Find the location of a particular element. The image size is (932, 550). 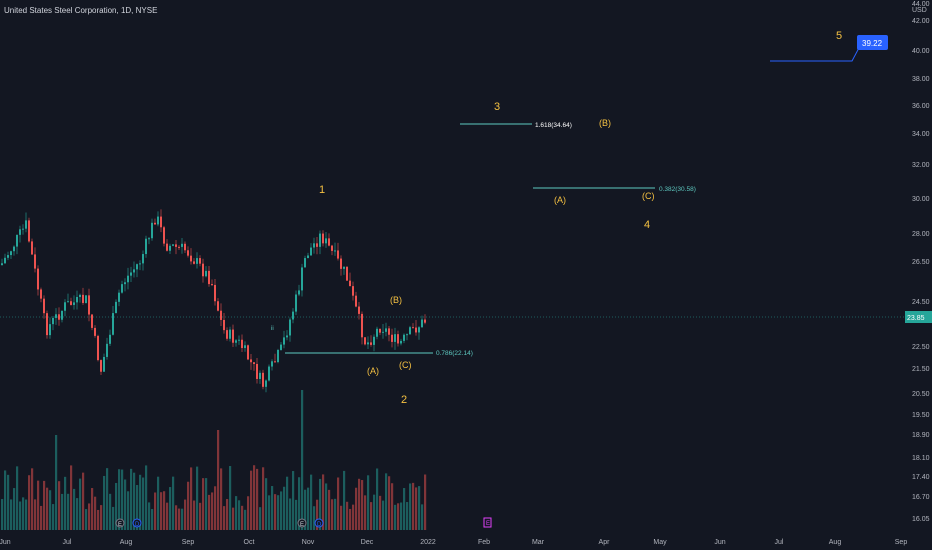

price-tick-label: 22.50 is located at coordinates (921, 347).